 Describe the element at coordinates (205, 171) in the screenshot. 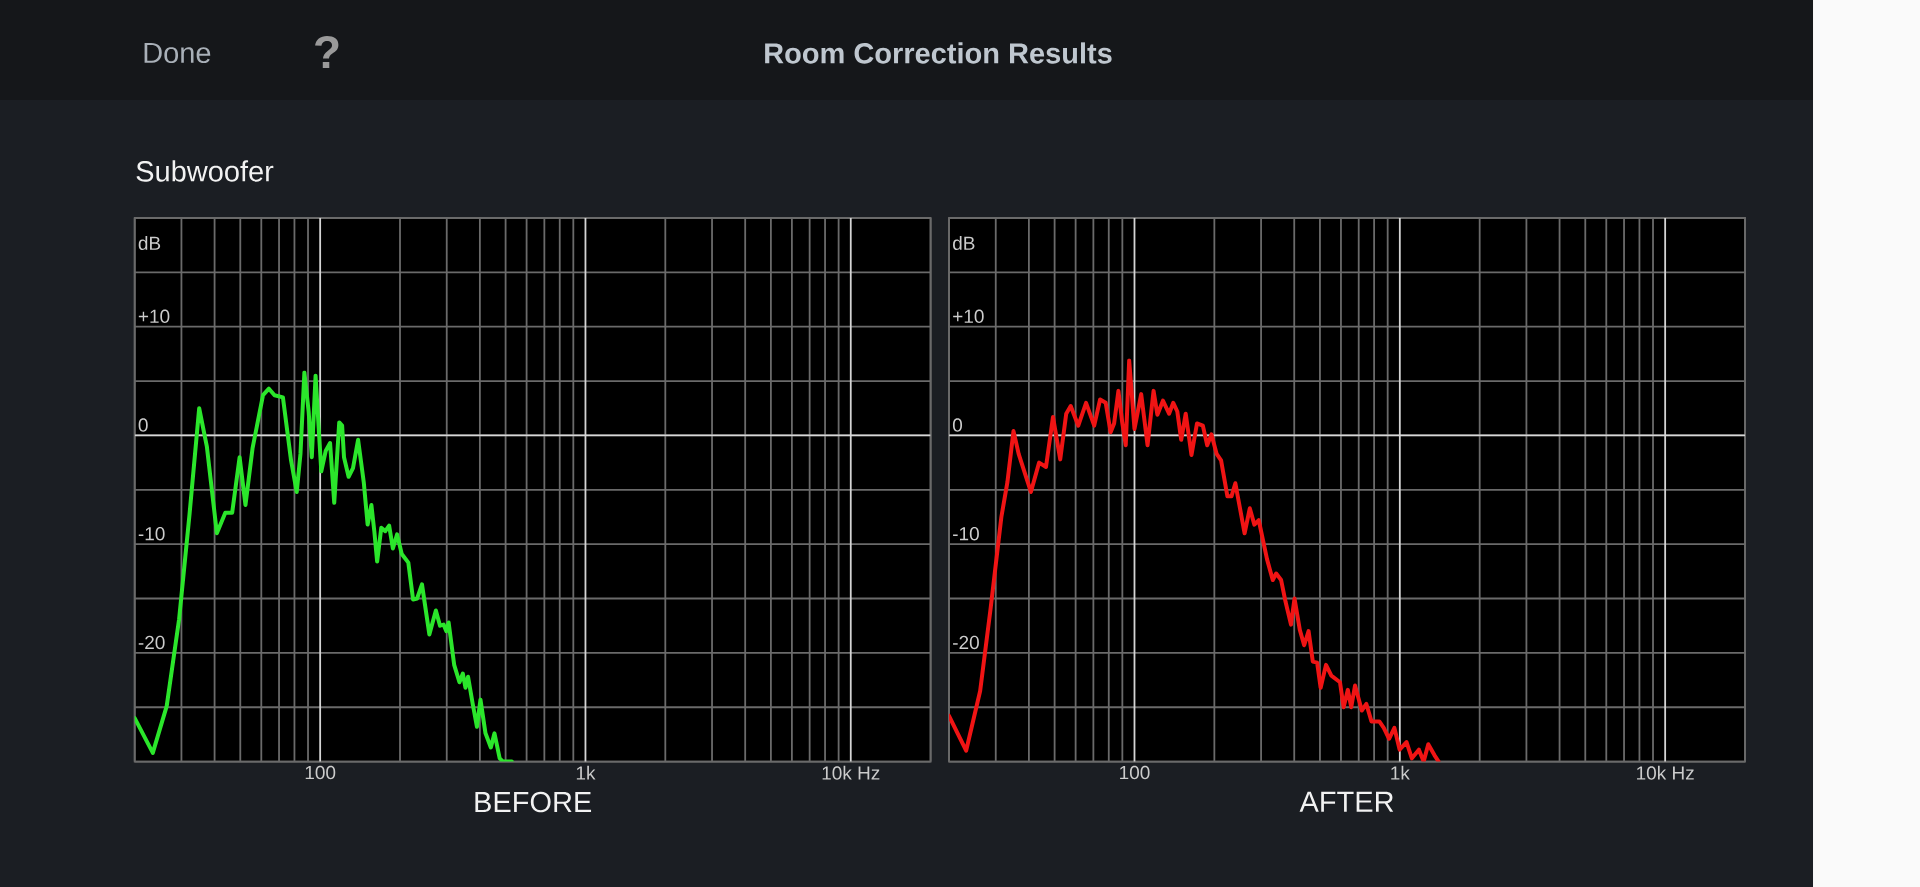

I see `text: Subwoofer` at that location.